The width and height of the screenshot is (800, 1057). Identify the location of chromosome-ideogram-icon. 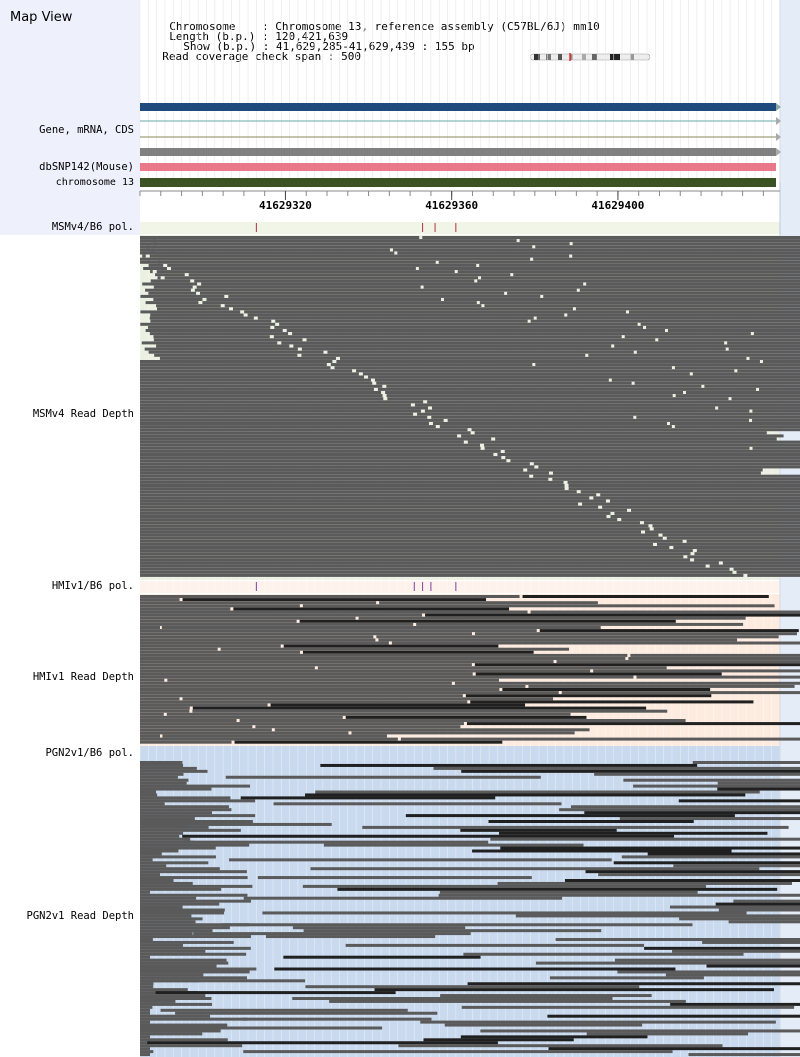
(590, 57).